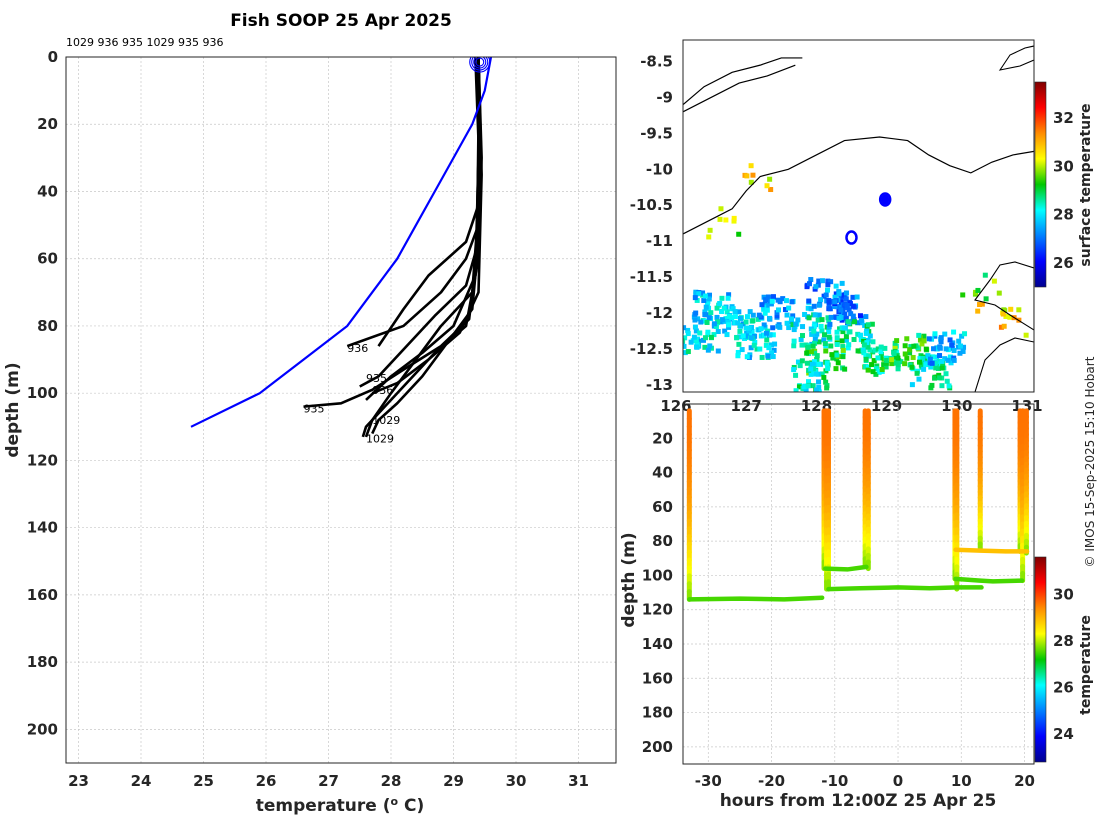  Describe the element at coordinates (1063, 166) in the screenshot. I see `map-colorbar-tick-label: 30` at that location.